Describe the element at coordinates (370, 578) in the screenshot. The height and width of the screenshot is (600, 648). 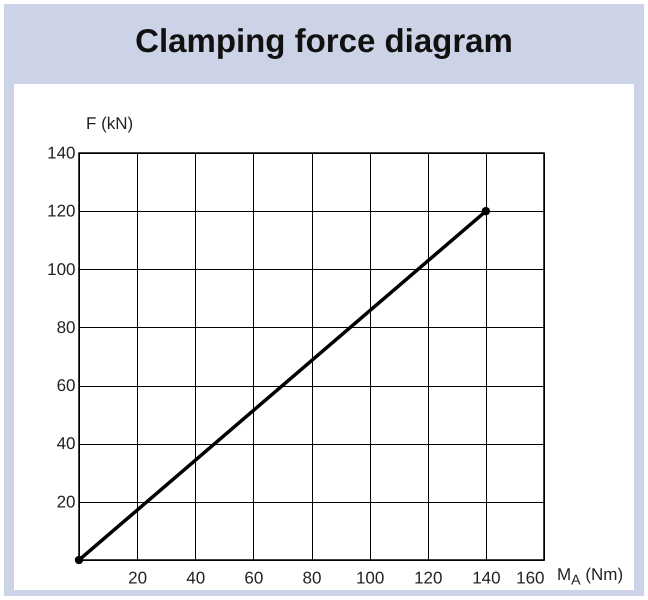
I see `x-tick-label: 100` at that location.